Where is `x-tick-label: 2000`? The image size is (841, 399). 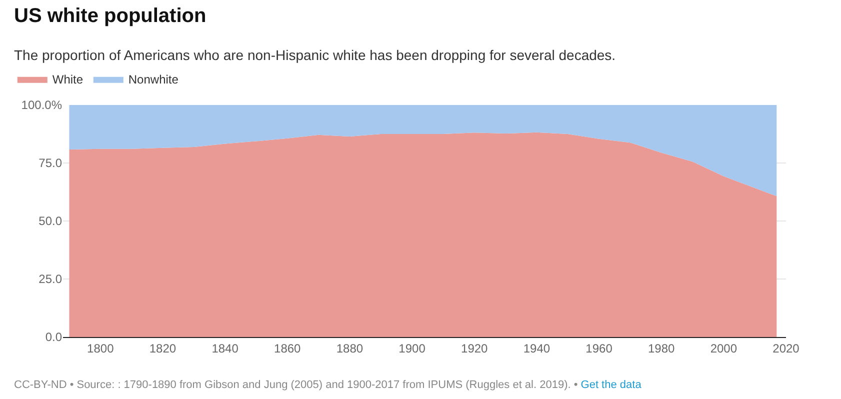
x-tick-label: 2000 is located at coordinates (724, 348).